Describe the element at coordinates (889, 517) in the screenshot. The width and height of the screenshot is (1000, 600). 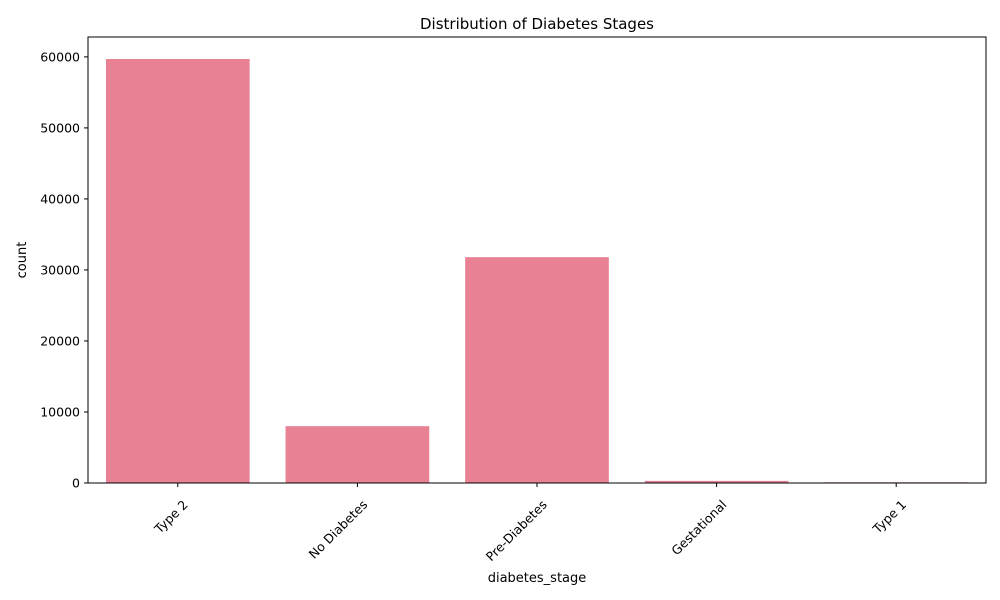
I see `x-tick-label: Type 1` at that location.